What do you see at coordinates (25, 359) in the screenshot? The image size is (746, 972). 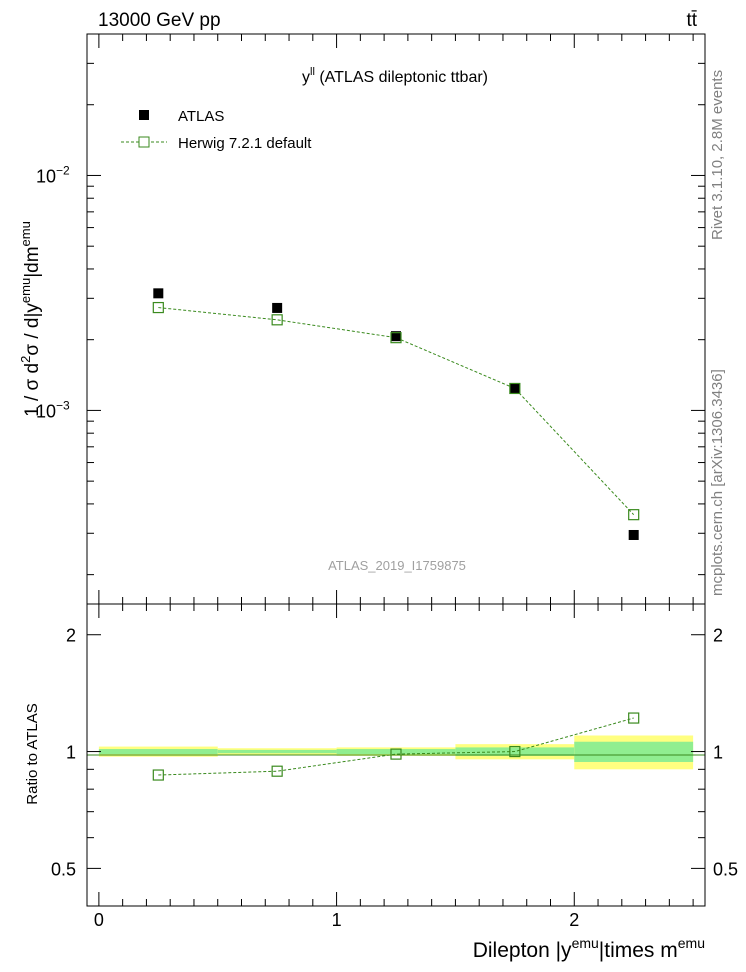 I see `ylabel-part-1: 2` at bounding box center [25, 359].